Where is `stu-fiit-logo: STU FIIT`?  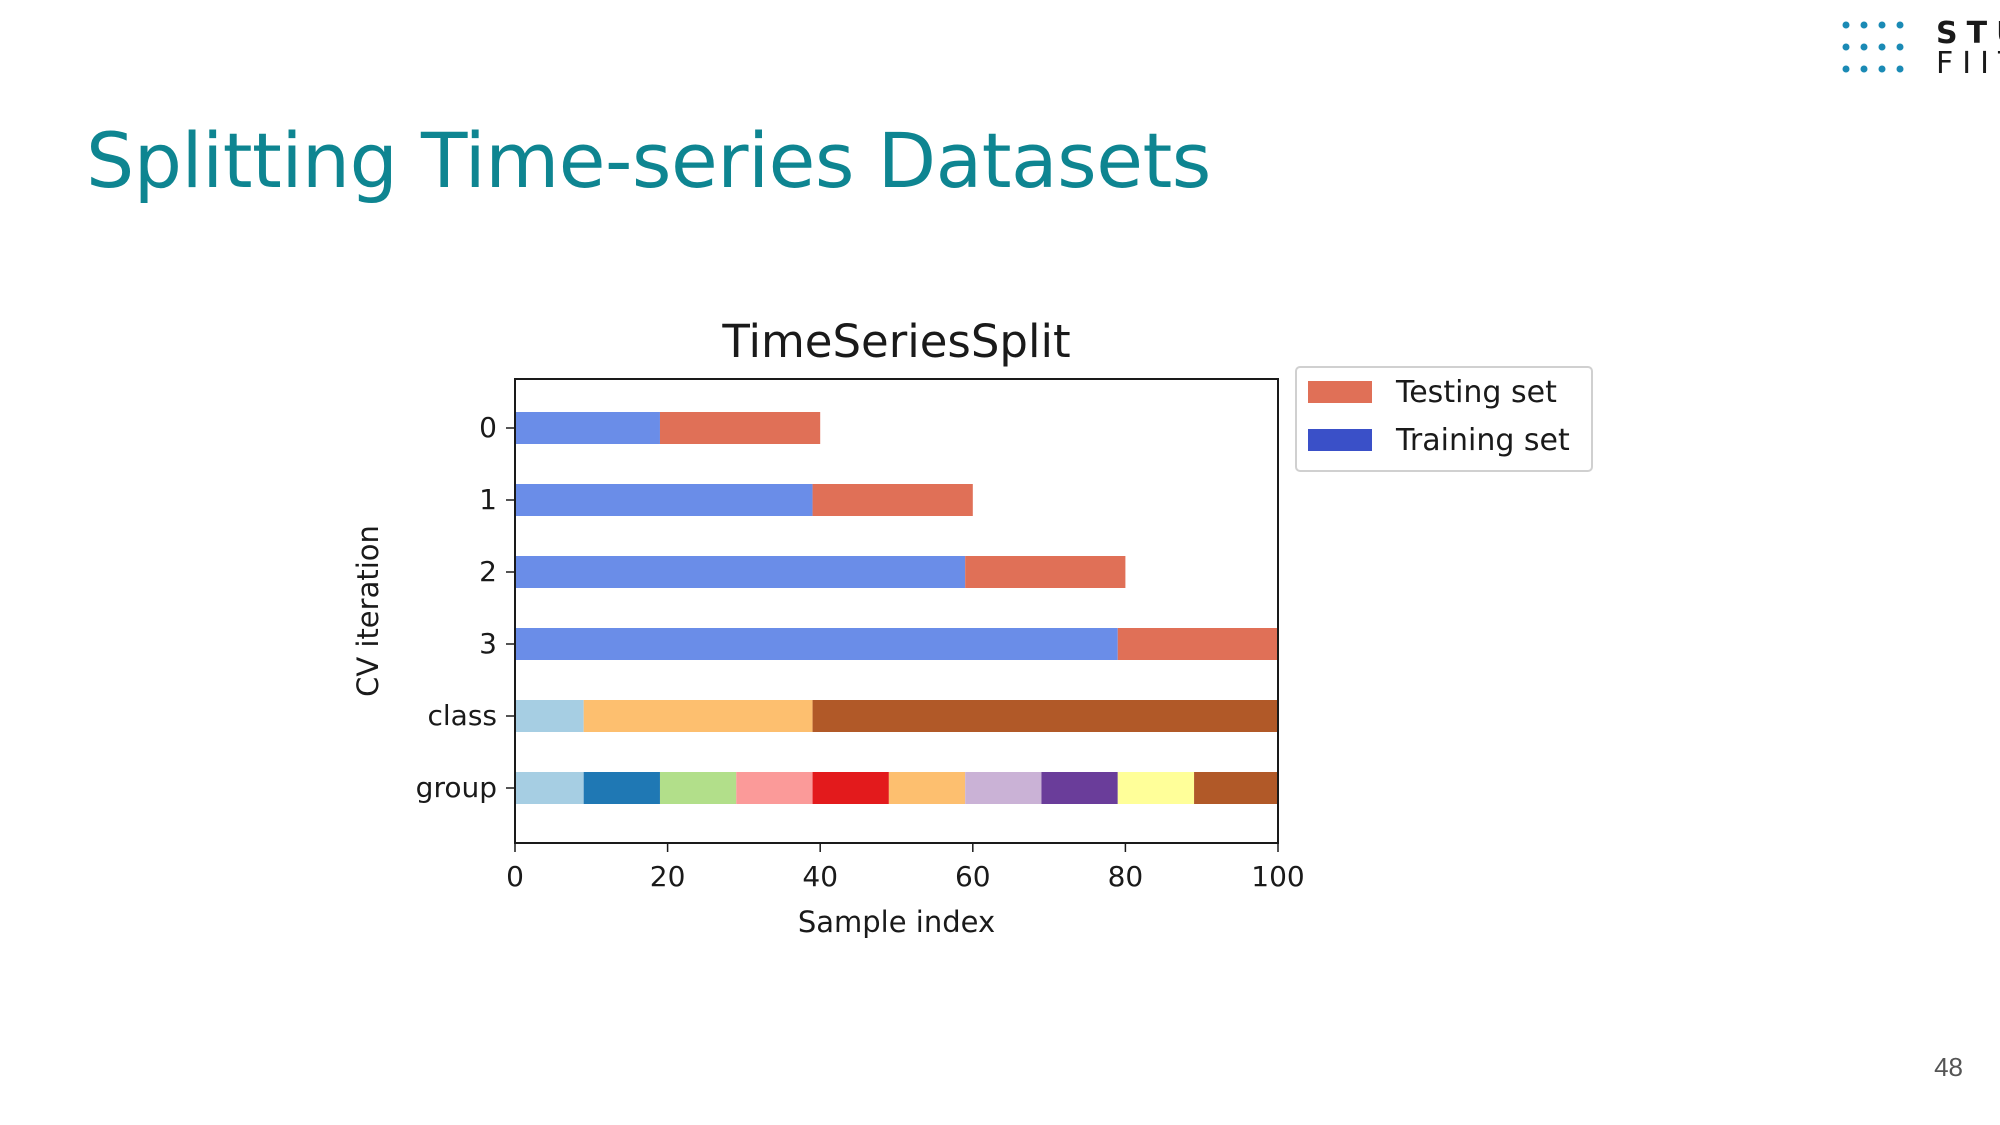 stu-fiit-logo: STU FIIT is located at coordinates (1919, 48).